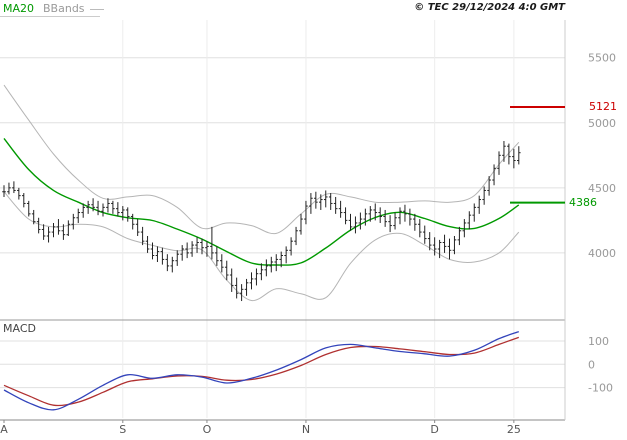 The height and width of the screenshot is (440, 627). I want to click on resistance-level-label: 5121, so click(603, 106).